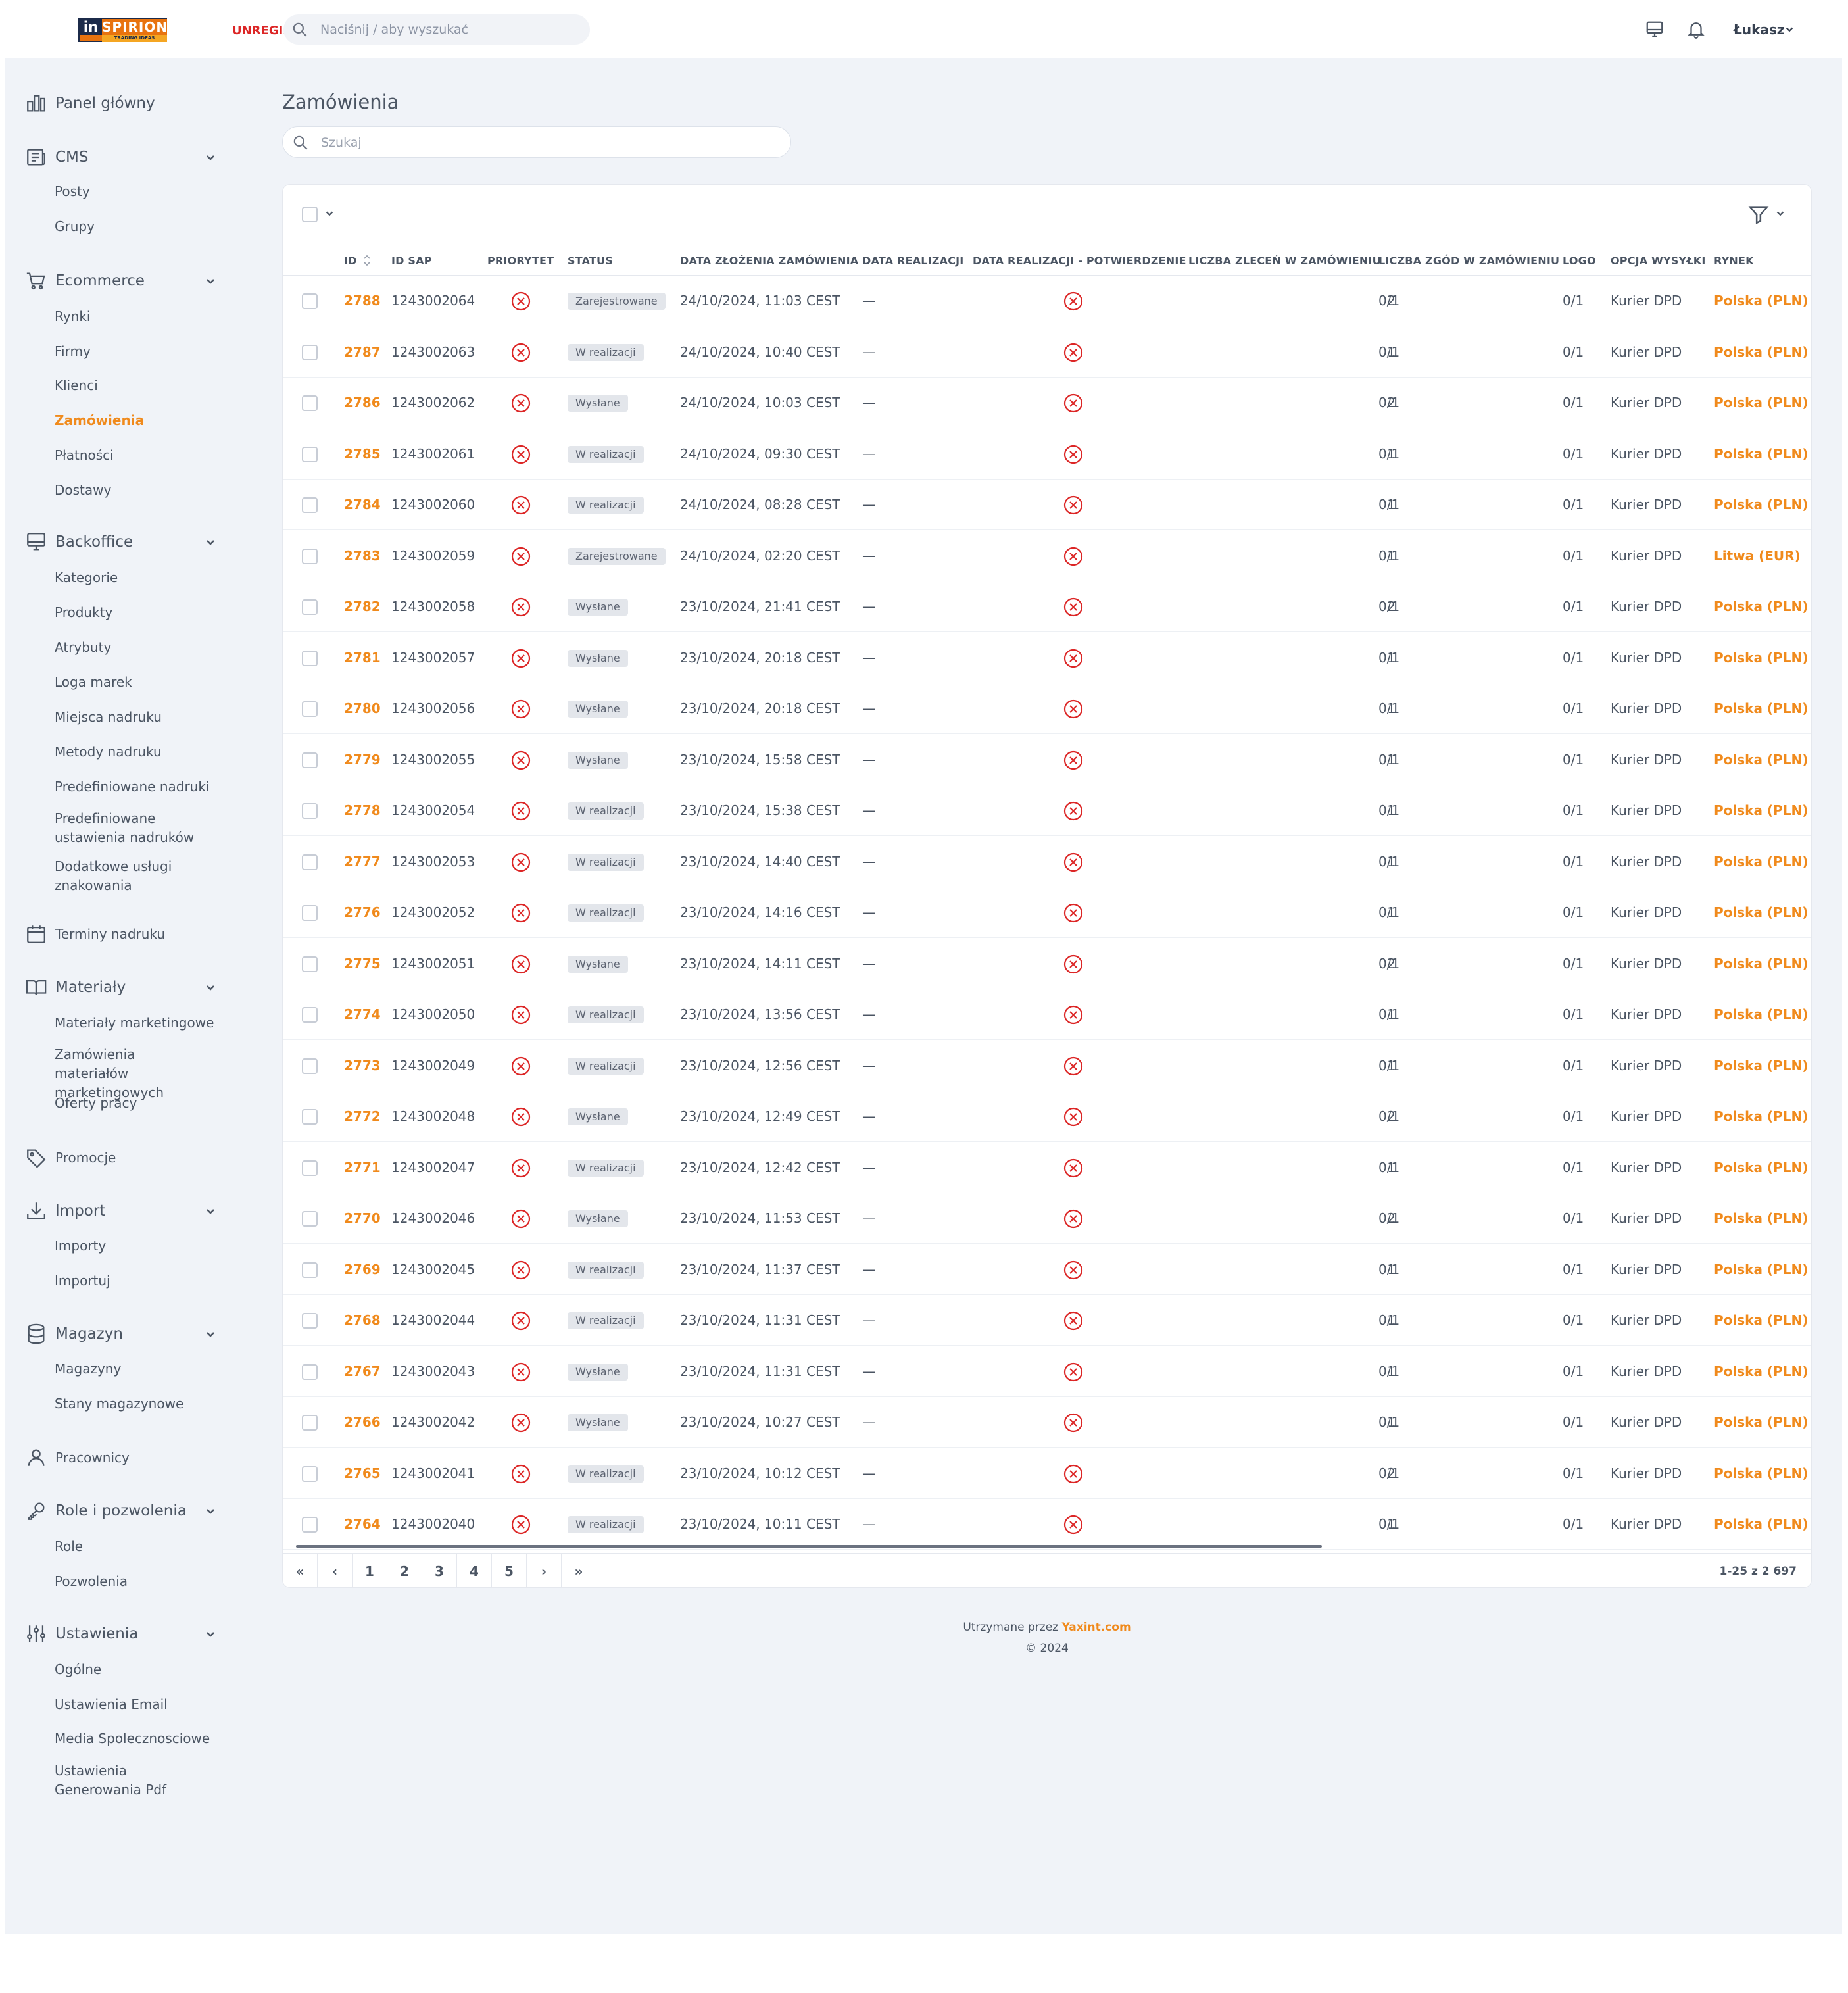  What do you see at coordinates (536, 142) in the screenshot?
I see `orders-search-input: Szukaj` at bounding box center [536, 142].